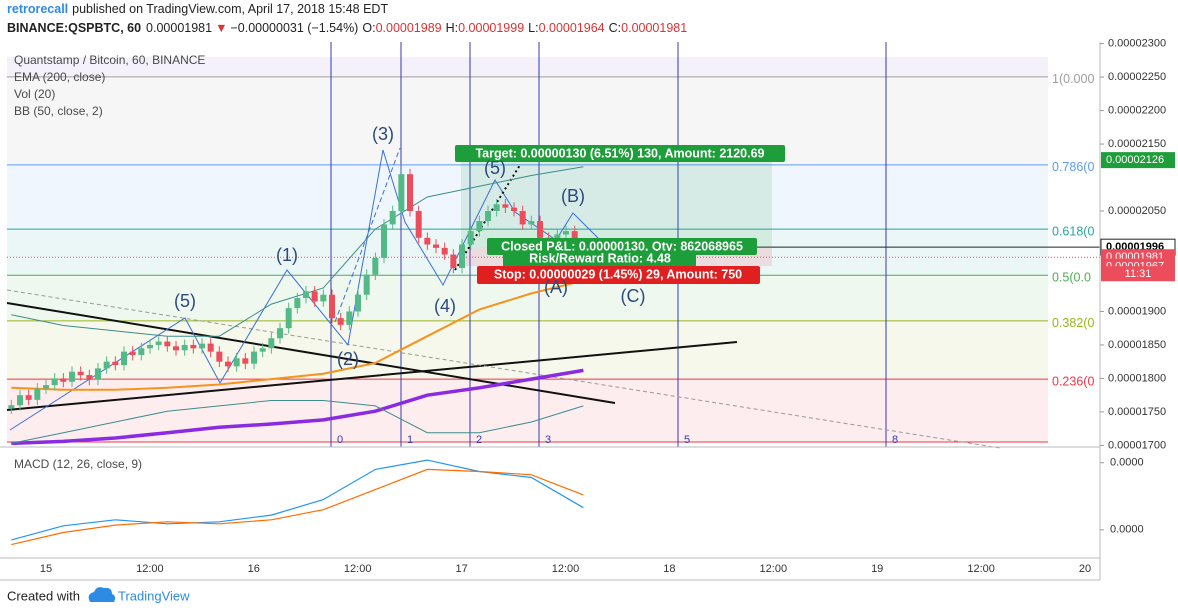 Image resolution: width=1178 pixels, height=614 pixels. Describe the element at coordinates (618, 274) in the screenshot. I see `stop-label: Stop: 0.00000029 (1.45%) 29, Amount: 750` at that location.